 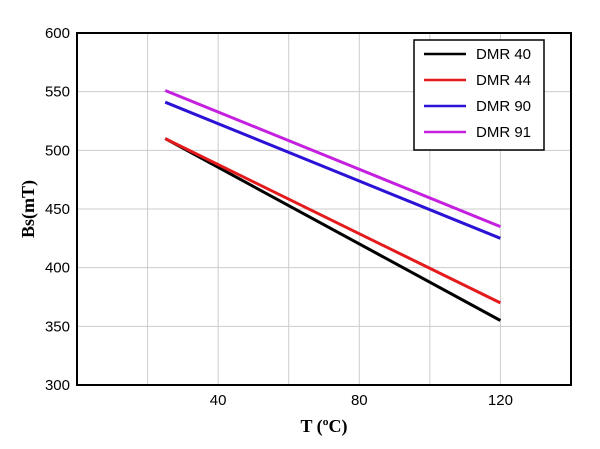 I want to click on y-tick-label: 600, so click(x=57, y=33).